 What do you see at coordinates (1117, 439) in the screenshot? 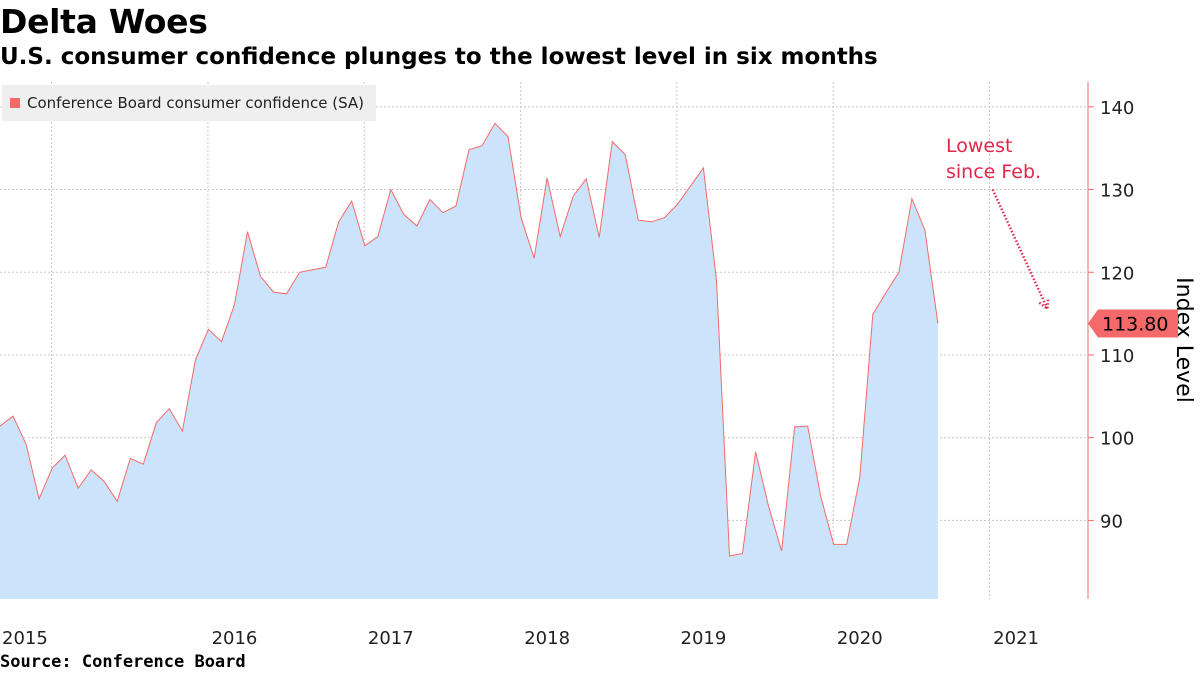
I see `y-tick-label: 100` at bounding box center [1117, 439].